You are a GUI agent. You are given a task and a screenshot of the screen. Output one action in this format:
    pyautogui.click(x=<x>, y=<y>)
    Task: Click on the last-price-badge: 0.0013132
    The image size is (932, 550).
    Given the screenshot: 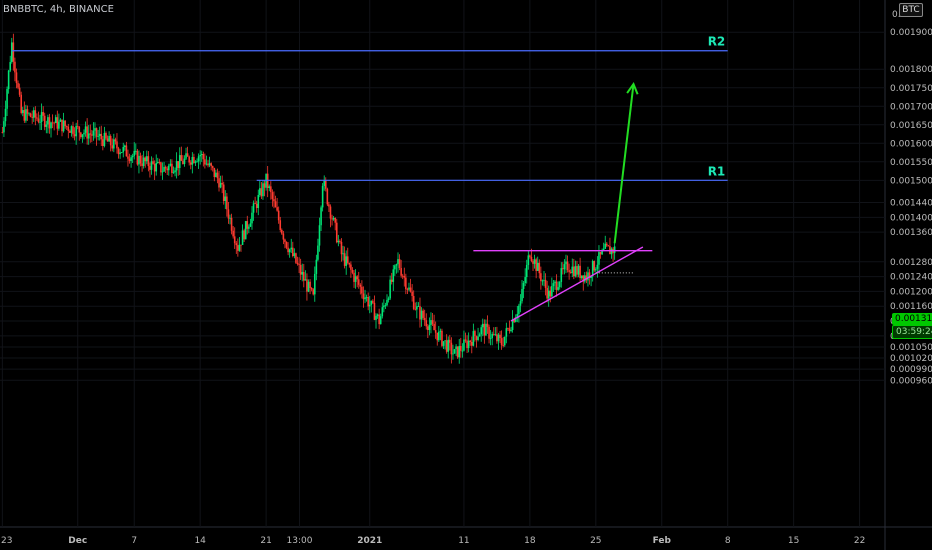 What is the action you would take?
    pyautogui.click(x=912, y=319)
    